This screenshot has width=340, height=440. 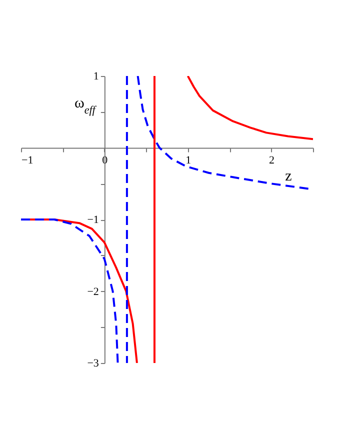 I want to click on y-tick-label: −1, so click(x=93, y=220).